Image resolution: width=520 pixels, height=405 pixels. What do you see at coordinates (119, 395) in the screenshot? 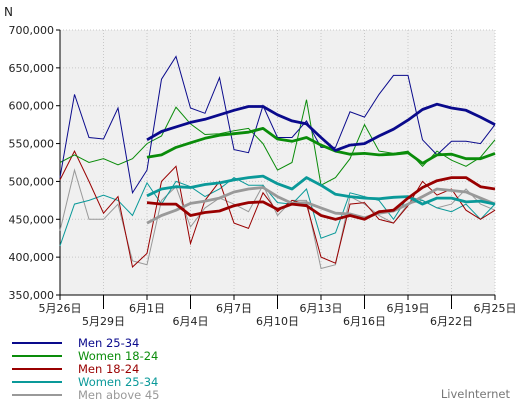
I see `legend-label: Men above 45` at bounding box center [119, 395].